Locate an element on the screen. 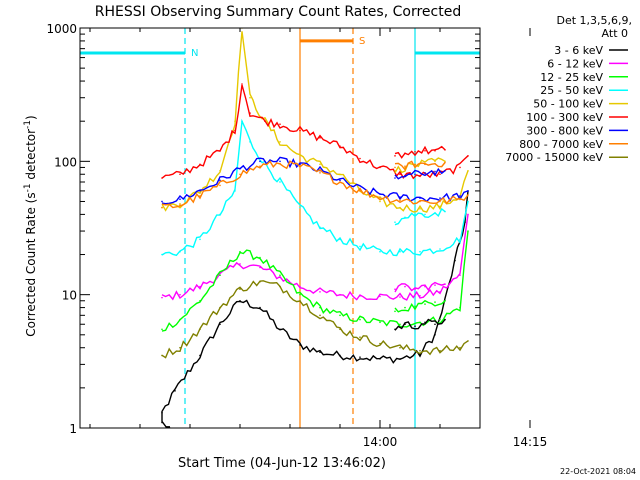 The height and width of the screenshot is (480, 640). series-line-25-50kev is located at coordinates (420, 216).